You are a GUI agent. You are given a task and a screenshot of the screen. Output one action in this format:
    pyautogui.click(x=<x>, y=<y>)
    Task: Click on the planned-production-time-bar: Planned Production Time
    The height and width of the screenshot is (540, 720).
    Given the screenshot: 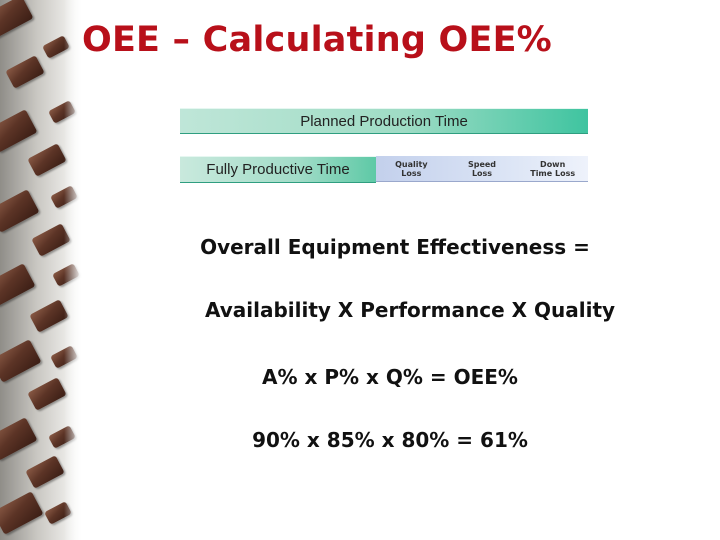 What is the action you would take?
    pyautogui.click(x=384, y=121)
    